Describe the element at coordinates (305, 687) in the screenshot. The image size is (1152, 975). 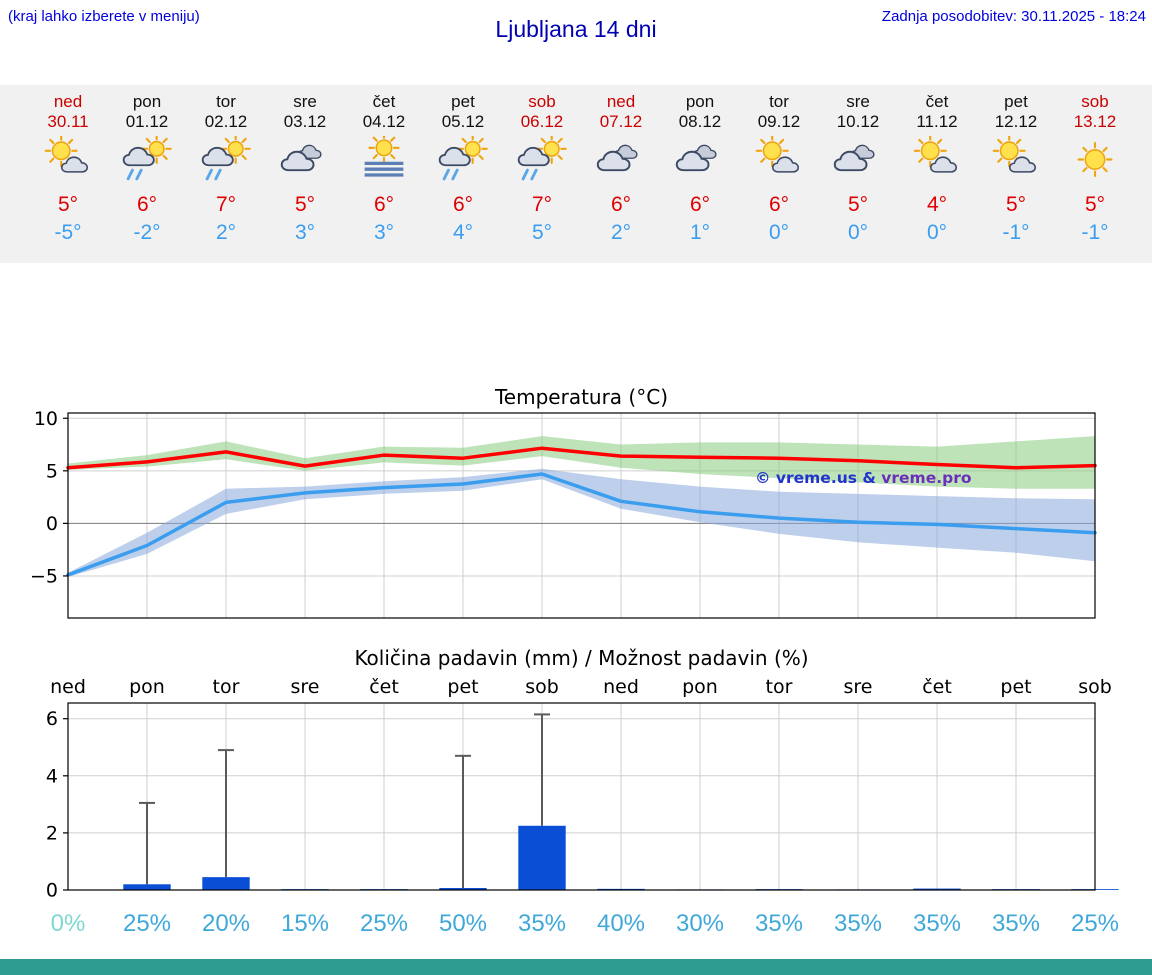
I see `precip-day-label: sre` at that location.